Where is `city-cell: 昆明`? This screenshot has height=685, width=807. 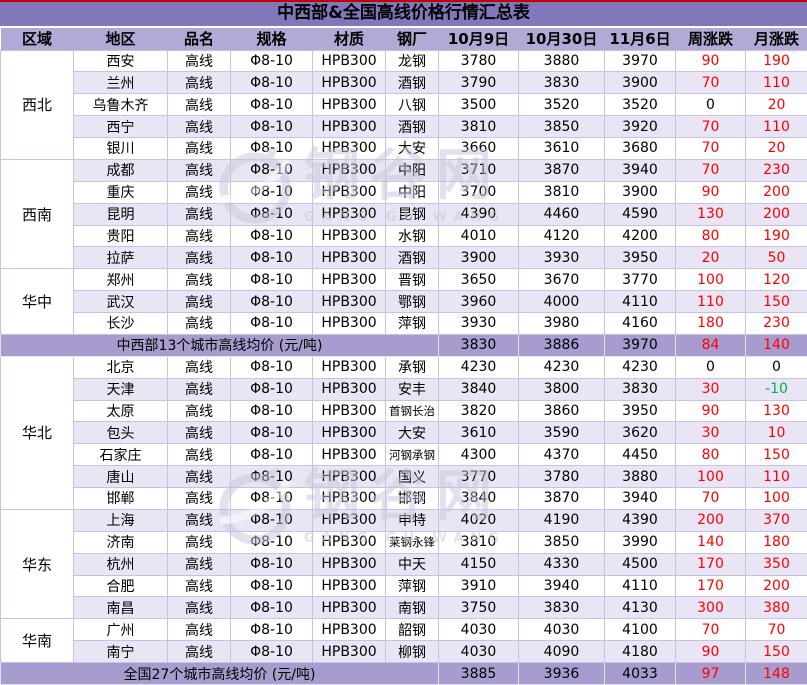 city-cell: 昆明 is located at coordinates (120, 214).